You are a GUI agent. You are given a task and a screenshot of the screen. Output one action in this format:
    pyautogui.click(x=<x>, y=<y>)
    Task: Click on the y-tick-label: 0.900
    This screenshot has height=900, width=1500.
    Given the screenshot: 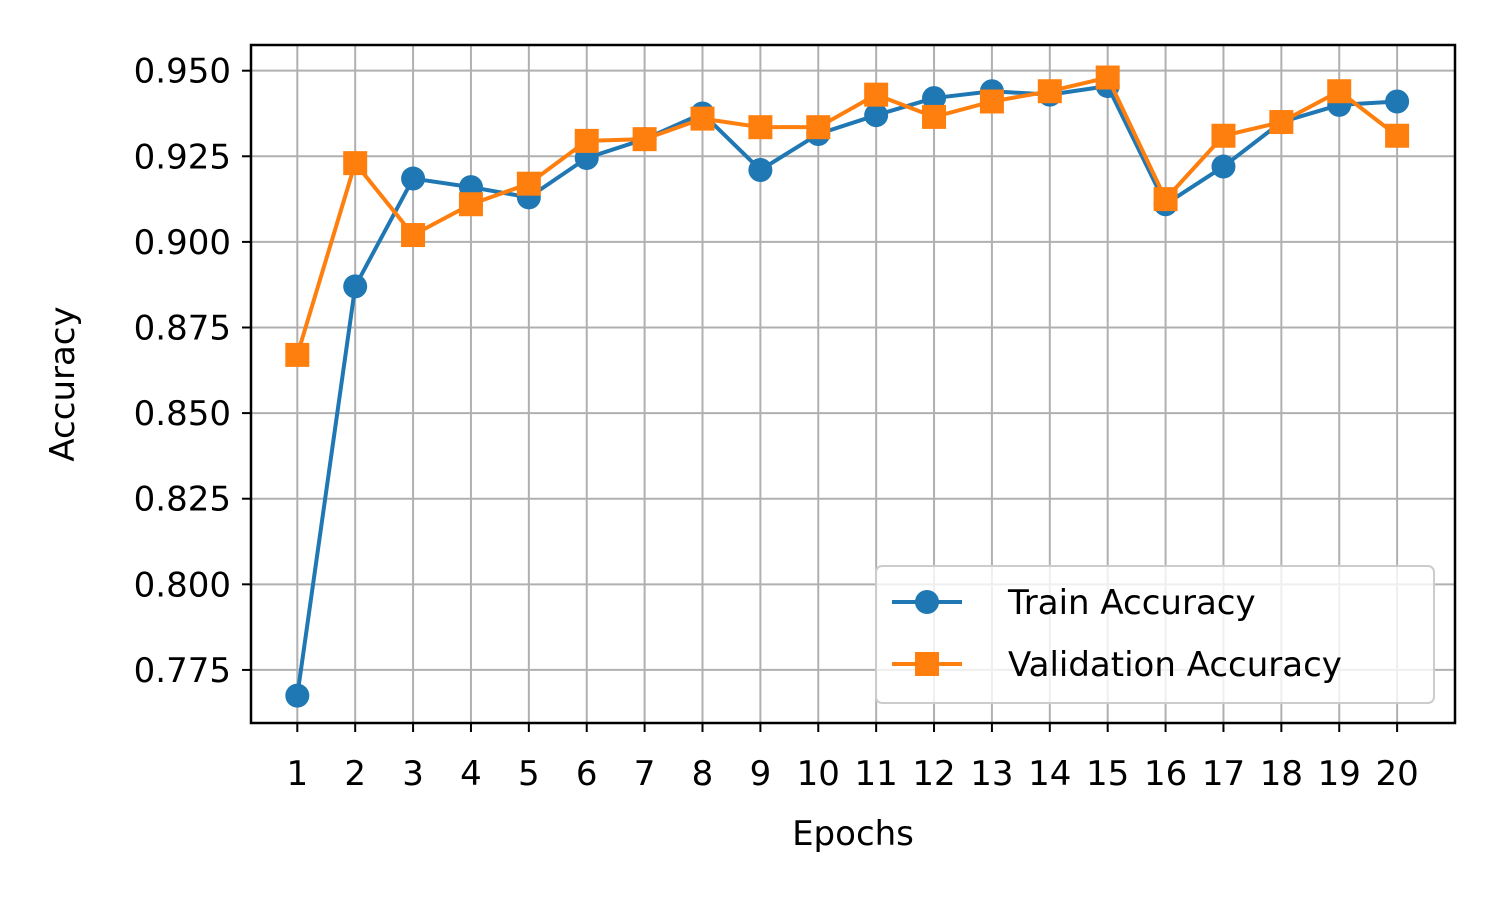 What is the action you would take?
    pyautogui.click(x=182, y=243)
    